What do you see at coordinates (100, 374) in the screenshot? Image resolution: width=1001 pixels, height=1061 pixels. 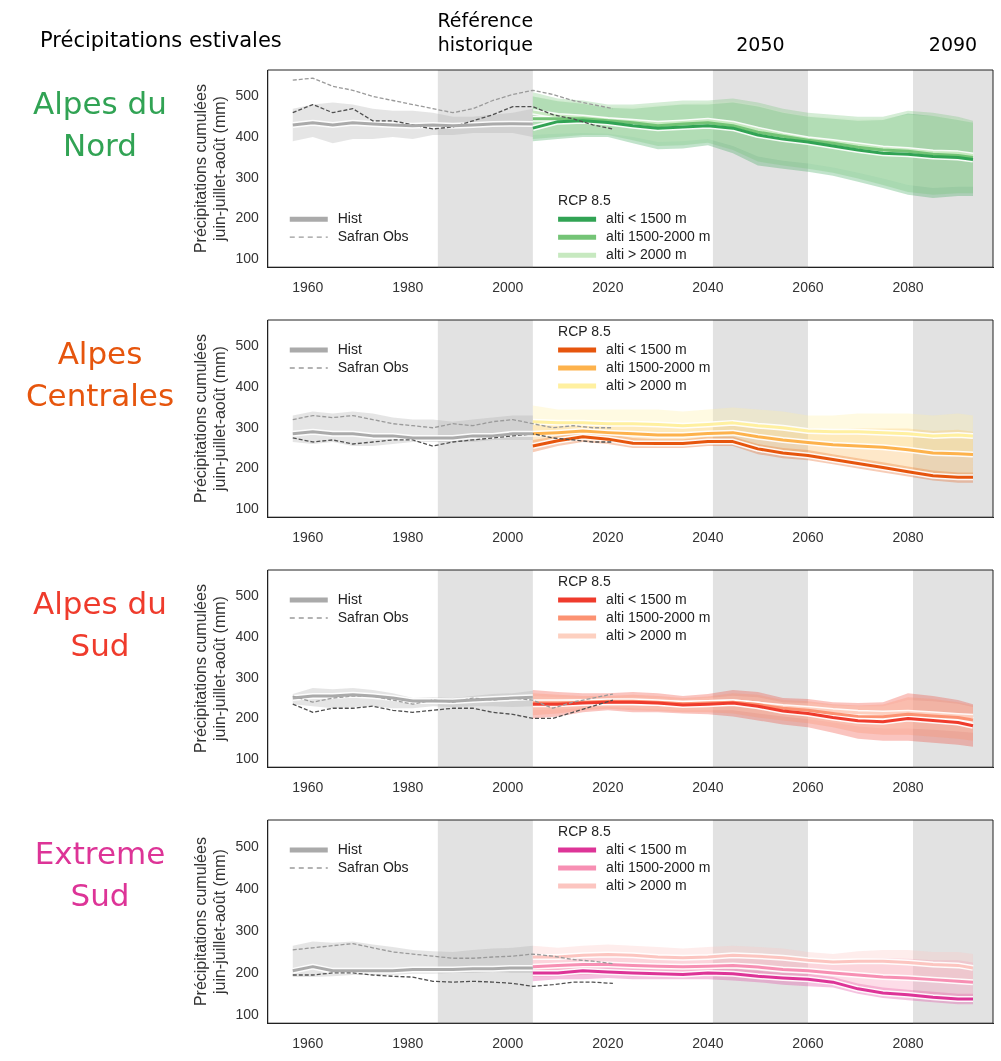 I see `text: Alpes Centrales` at bounding box center [100, 374].